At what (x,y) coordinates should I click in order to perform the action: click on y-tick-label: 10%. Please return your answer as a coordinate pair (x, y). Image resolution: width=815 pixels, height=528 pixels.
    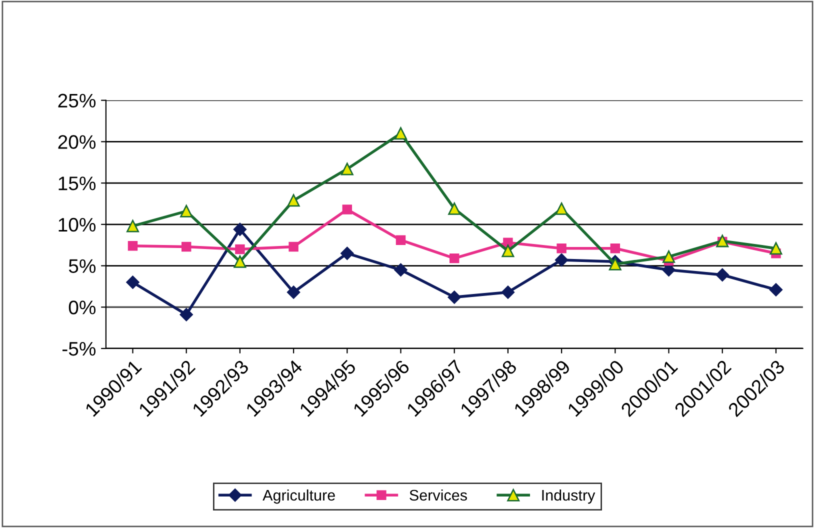
    Looking at the image, I should click on (77, 225).